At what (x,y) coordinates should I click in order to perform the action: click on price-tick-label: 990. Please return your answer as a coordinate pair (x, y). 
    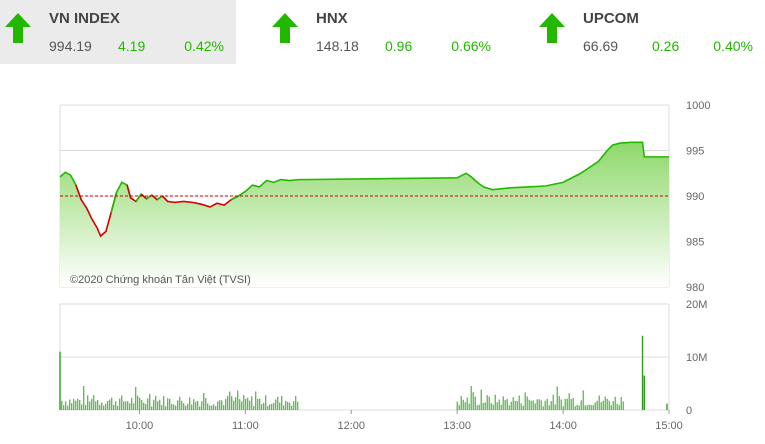
    Looking at the image, I should click on (695, 197).